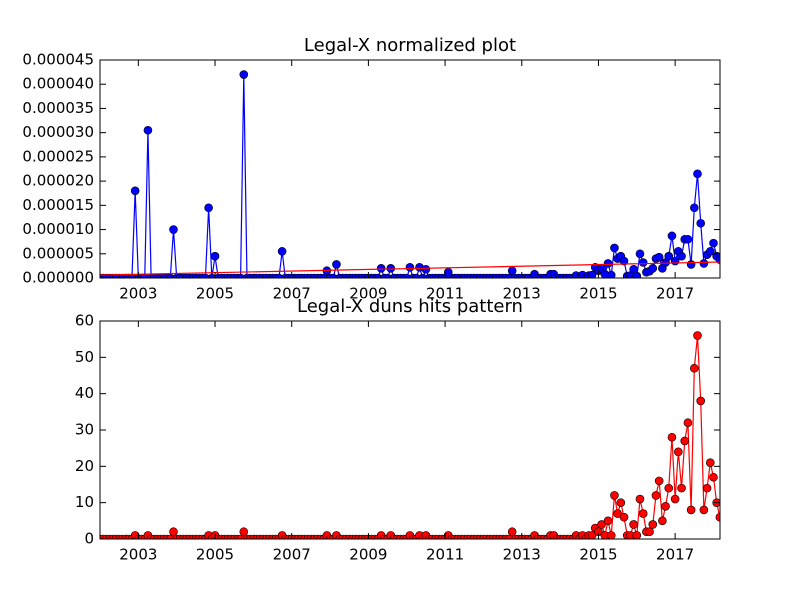  What do you see at coordinates (58, 253) in the screenshot?
I see `y-tick-label: 0.000005` at bounding box center [58, 253].